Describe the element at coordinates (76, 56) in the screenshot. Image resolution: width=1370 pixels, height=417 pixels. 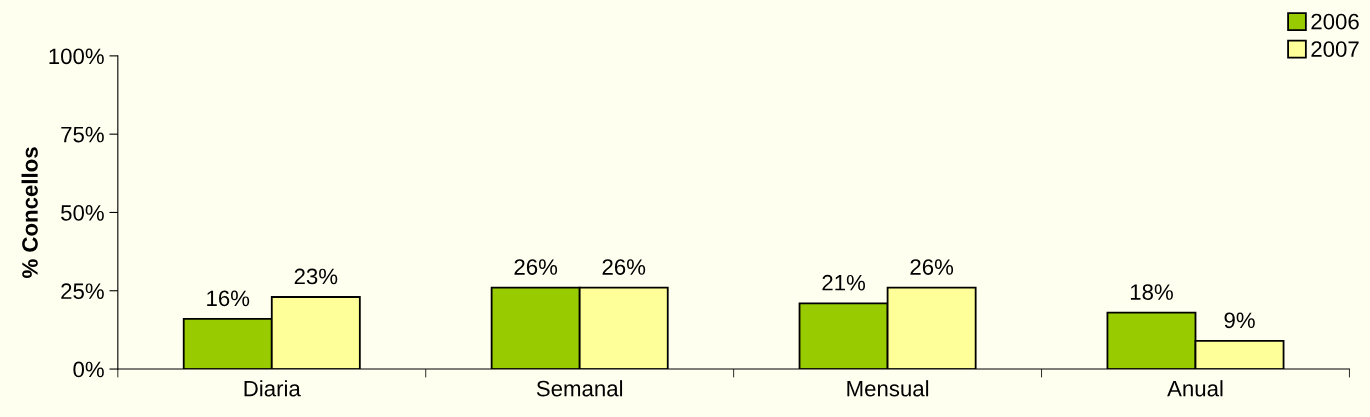
I see `y-tick-label: 100%` at that location.